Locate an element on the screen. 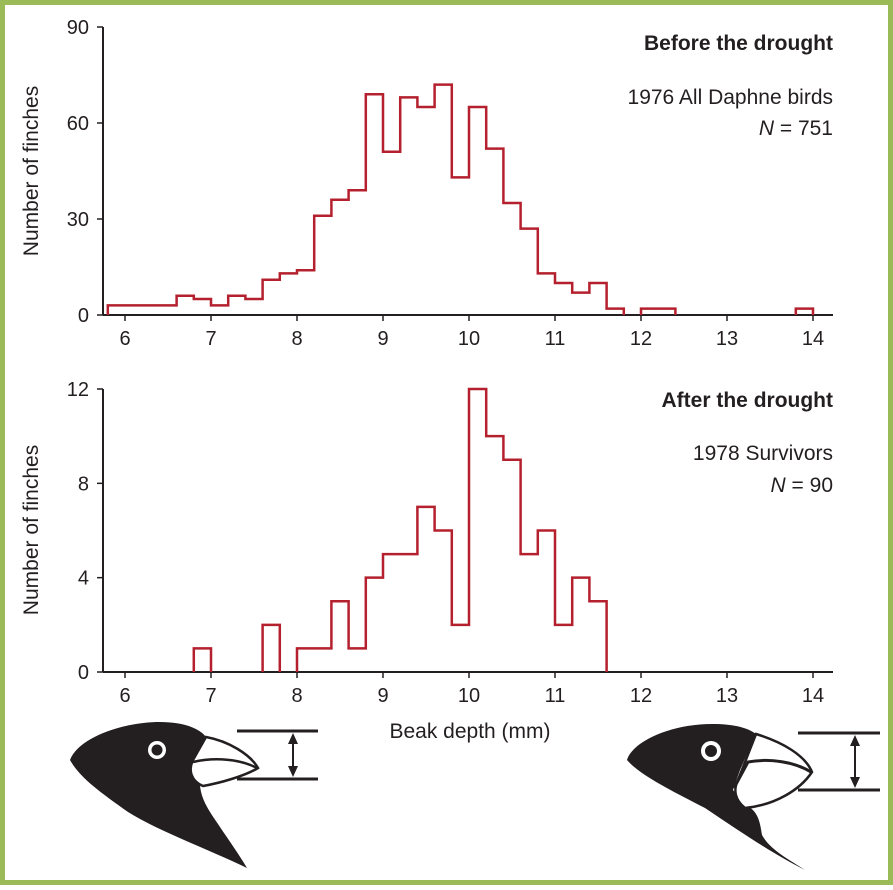 The image size is (893, 890). top-x-tick-label: 14 is located at coordinates (813, 339).